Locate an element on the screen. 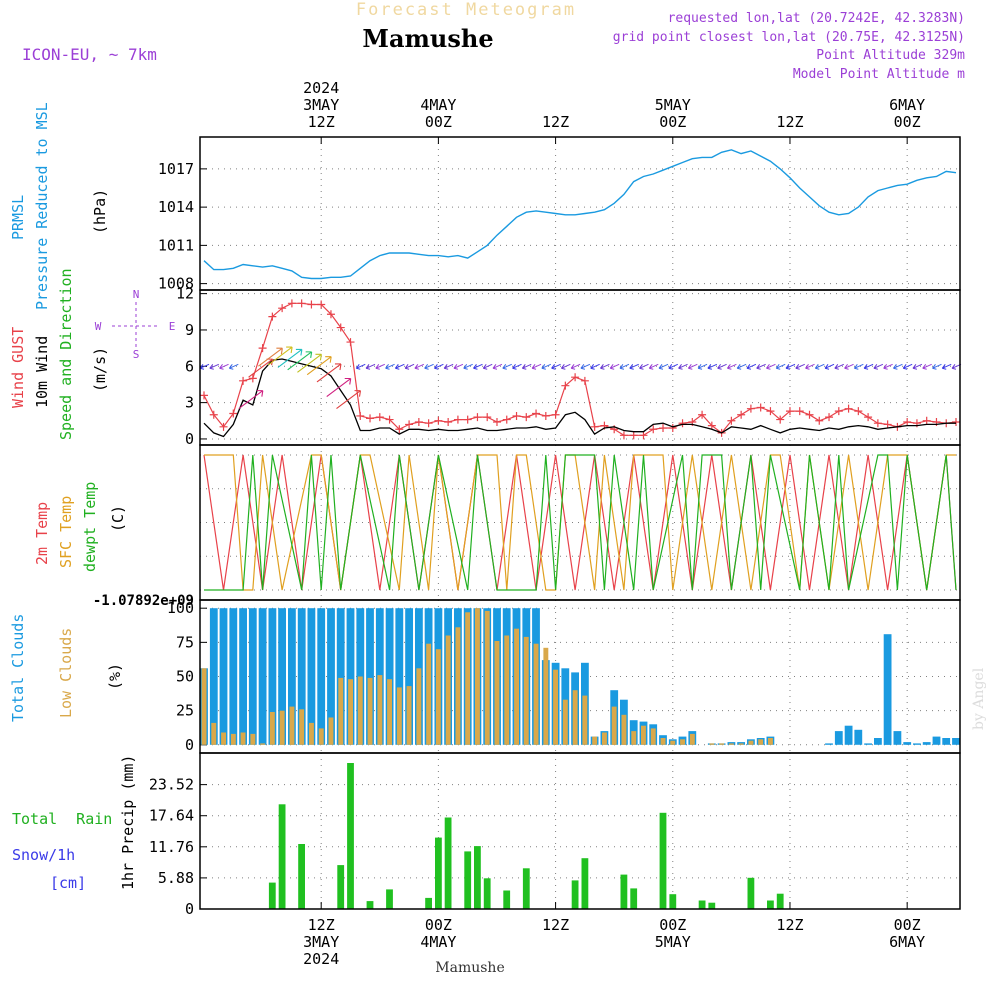 This screenshot has width=1000, height=1000. bottom-tick-label: 12Z is located at coordinates (789, 925).